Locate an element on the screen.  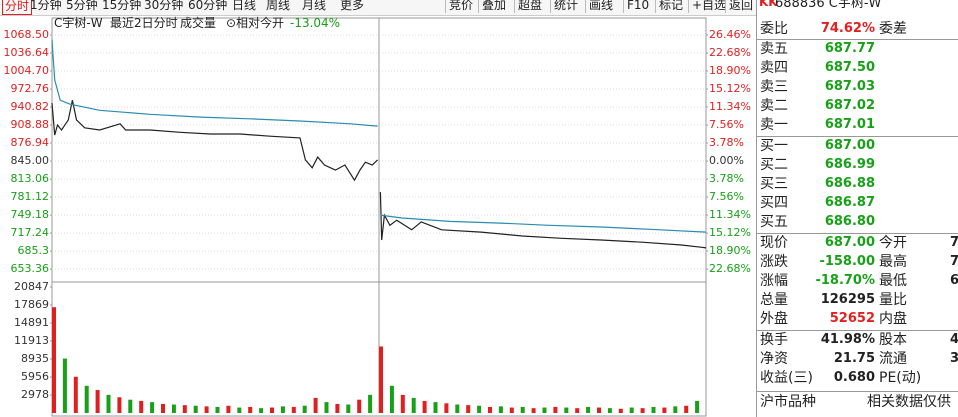
field-label: 换手 is located at coordinates (774, 340).